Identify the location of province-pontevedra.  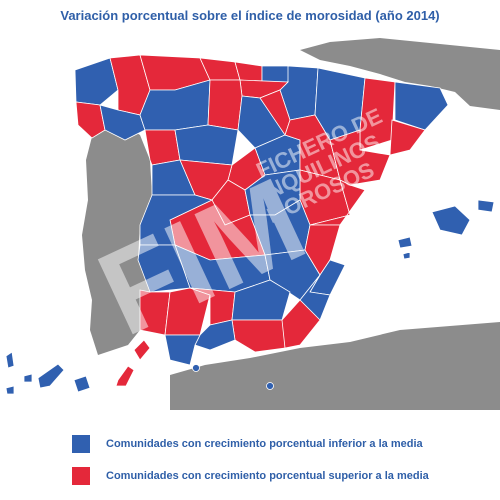
(90, 120).